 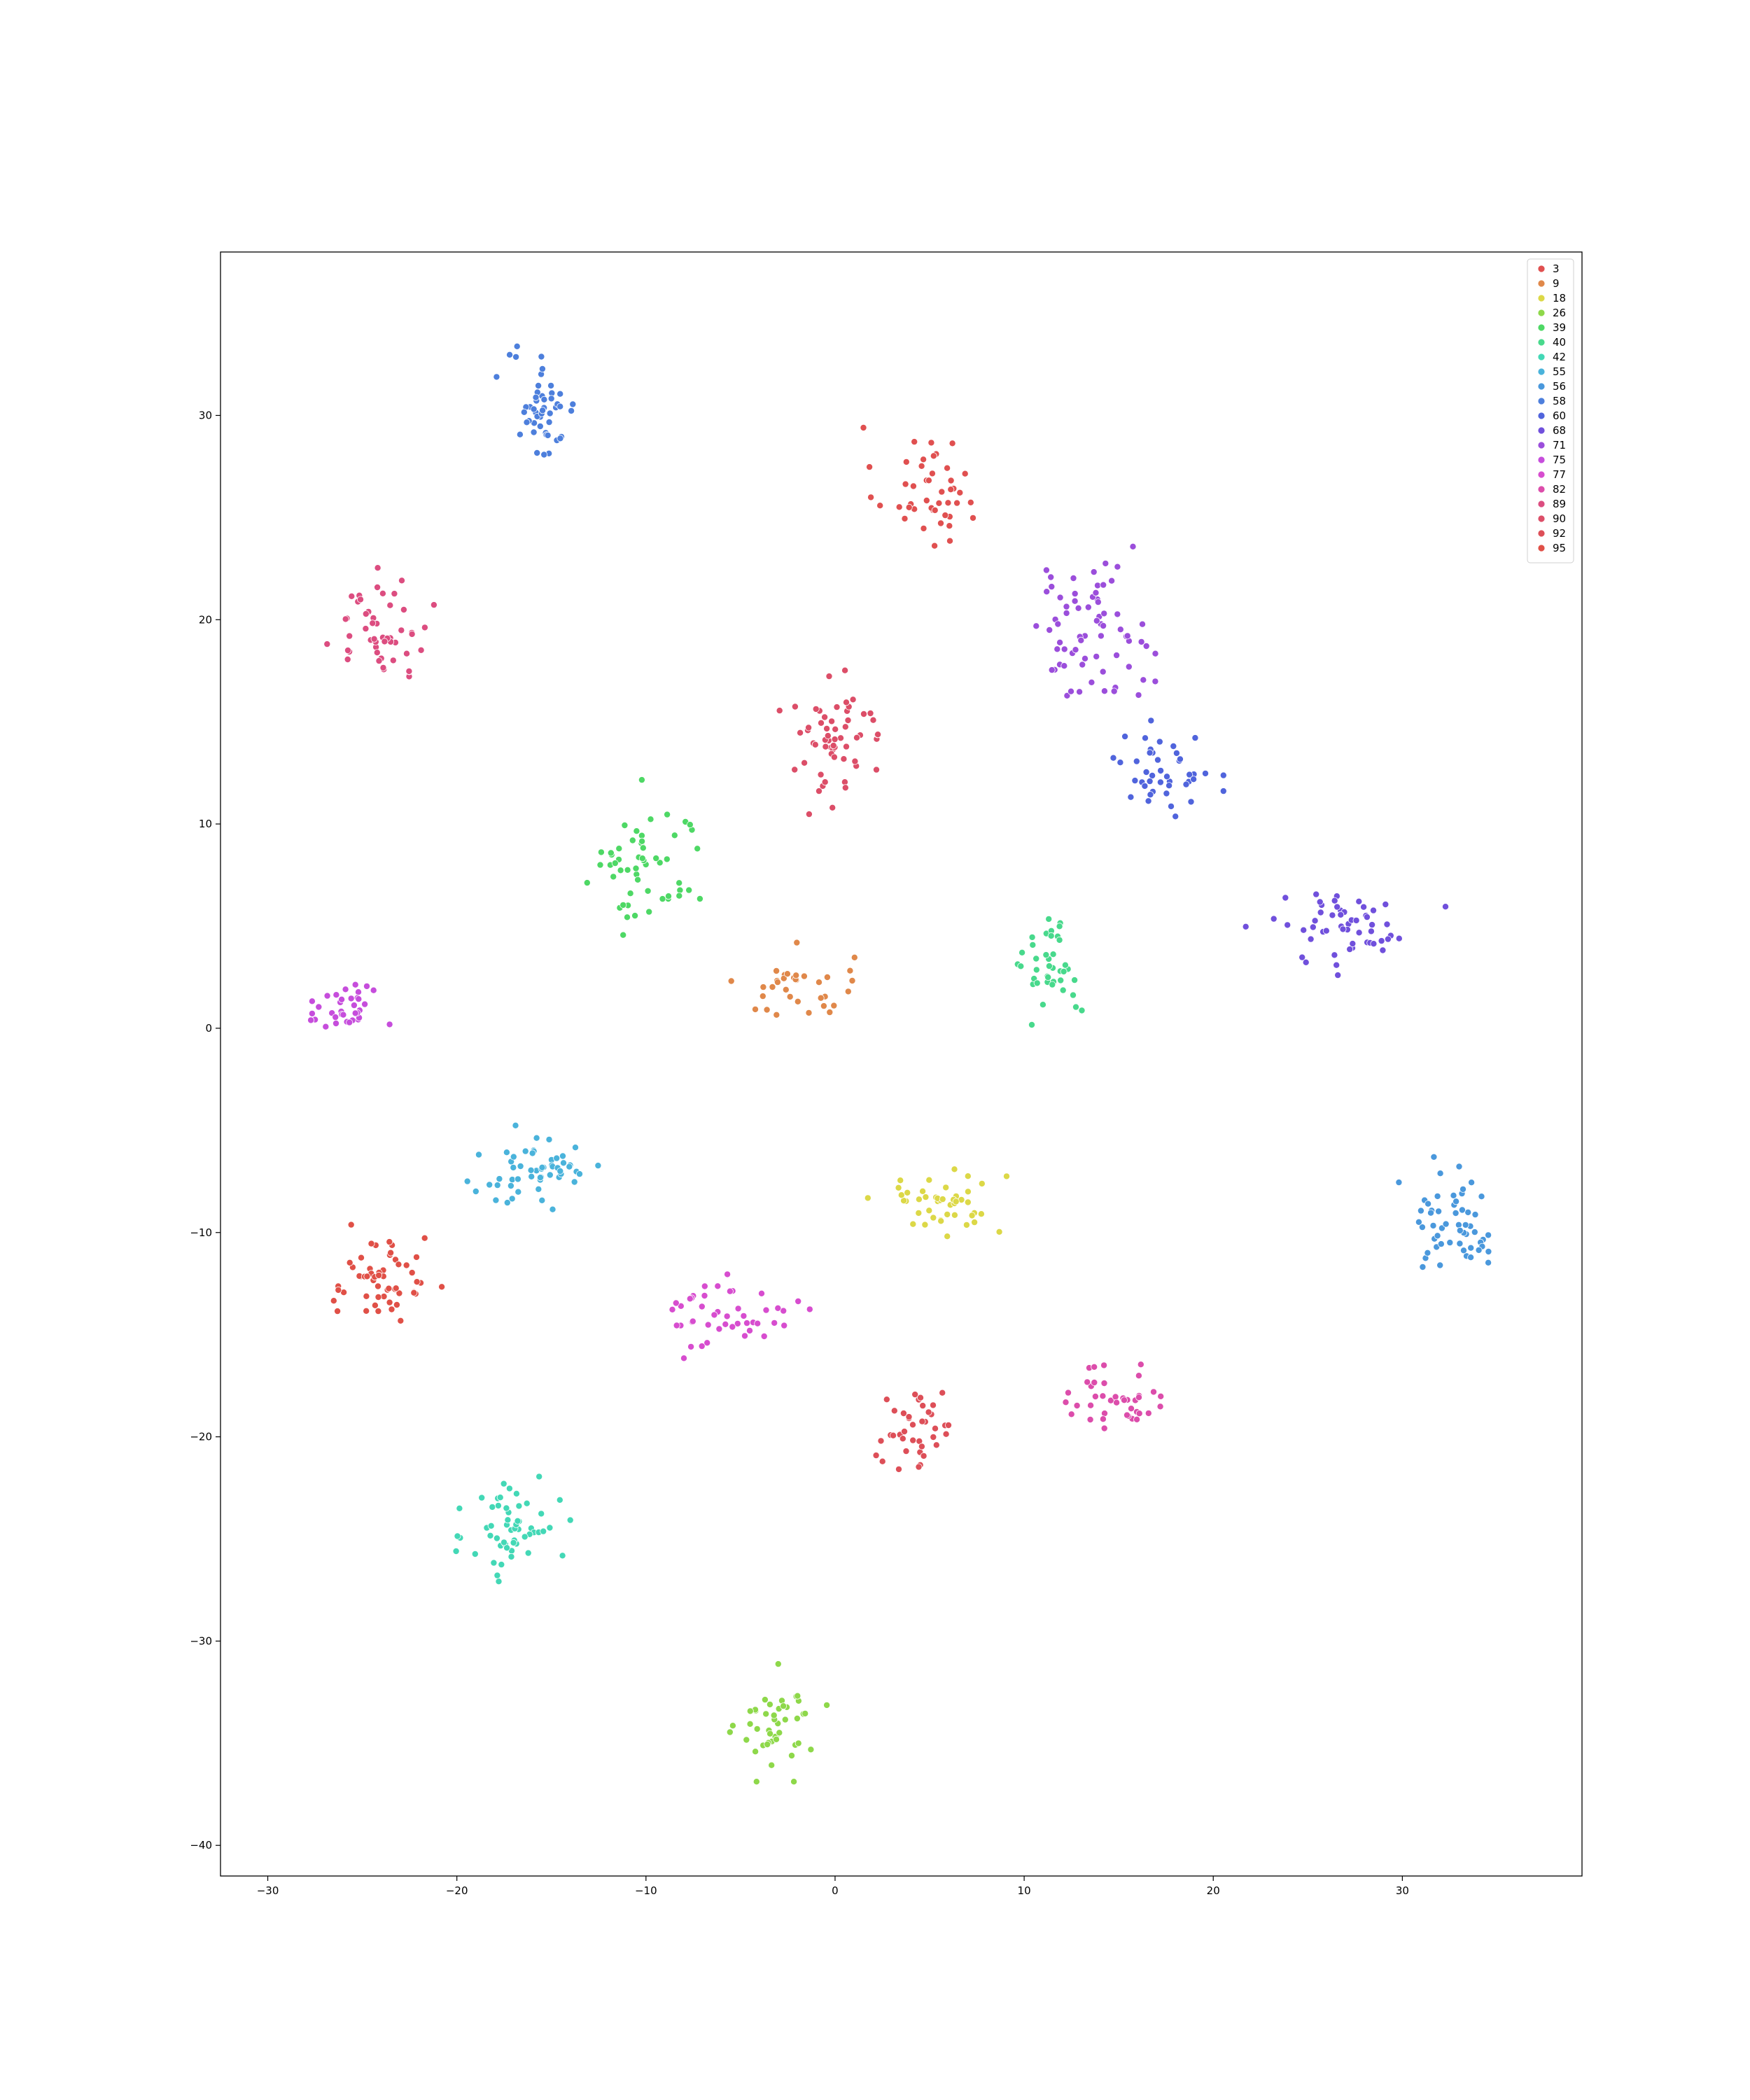 I want to click on y-tick-label: 10, so click(x=205, y=824).